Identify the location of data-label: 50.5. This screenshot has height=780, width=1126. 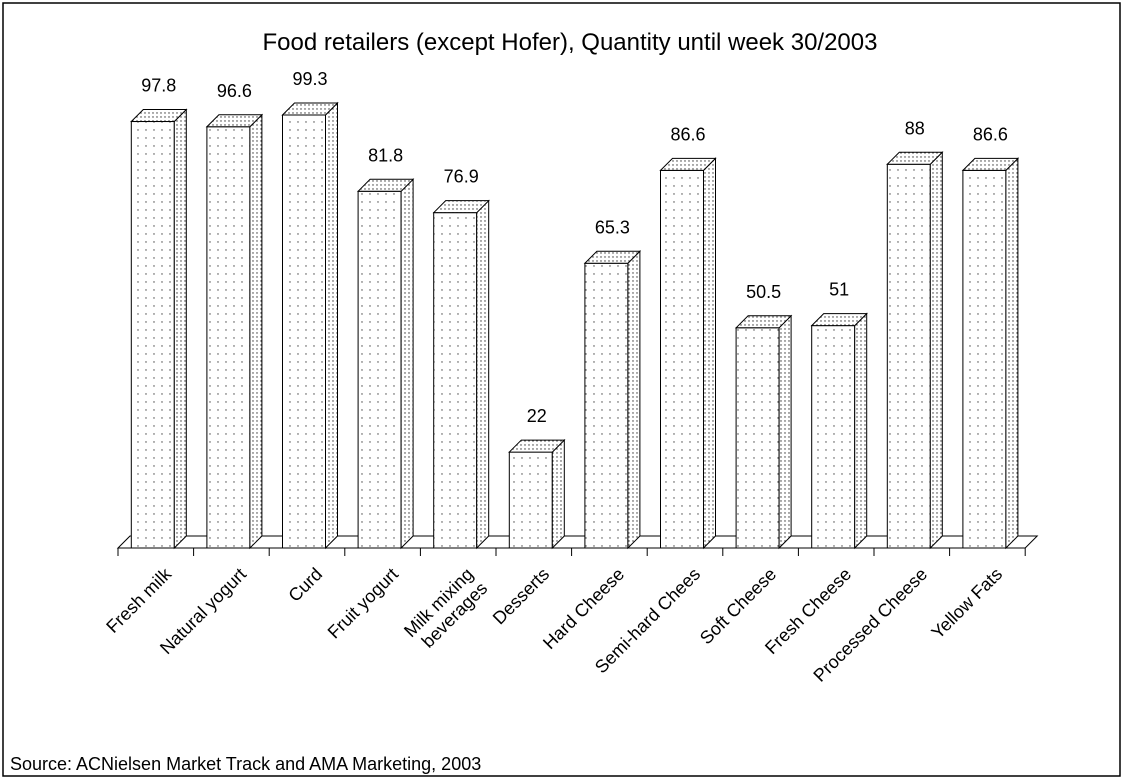
(763, 292).